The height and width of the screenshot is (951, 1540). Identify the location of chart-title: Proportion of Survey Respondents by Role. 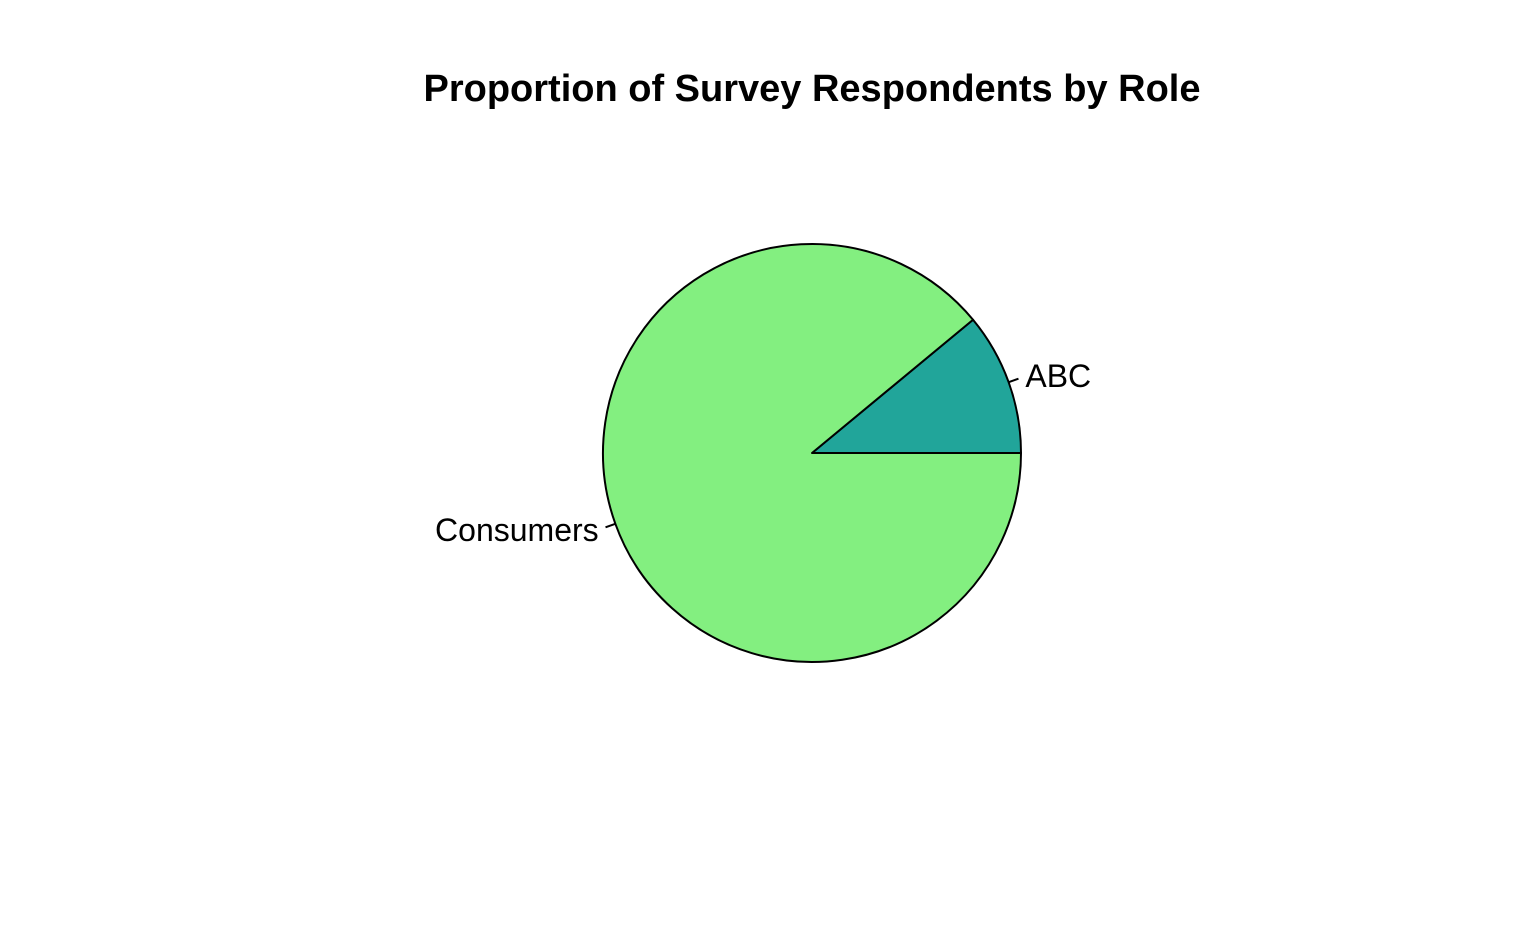
(812, 89).